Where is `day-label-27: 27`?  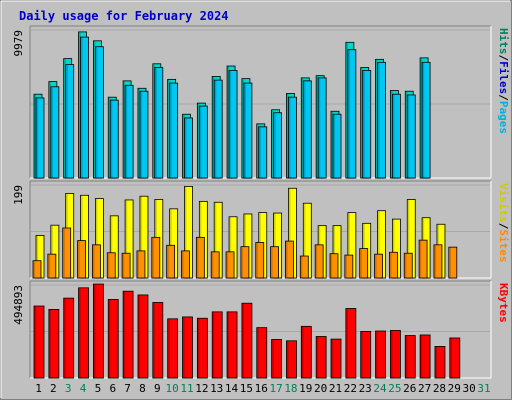
day-label-27: 27 is located at coordinates (424, 388).